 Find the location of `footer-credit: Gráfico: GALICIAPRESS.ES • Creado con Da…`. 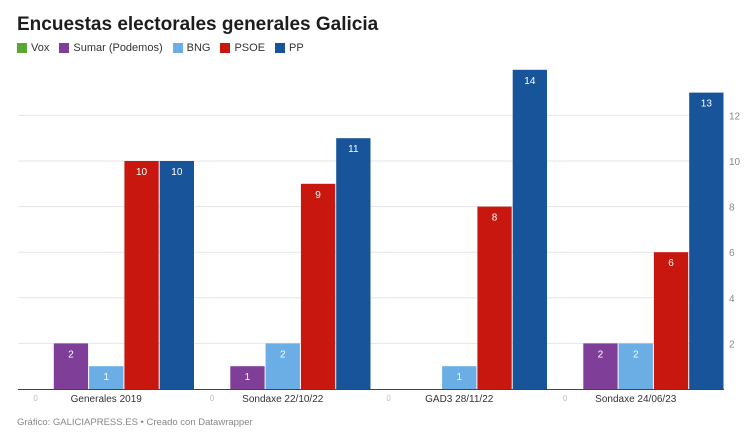

footer-credit: Gráfico: GALICIAPRESS.ES • Creado con Da… is located at coordinates (135, 422).